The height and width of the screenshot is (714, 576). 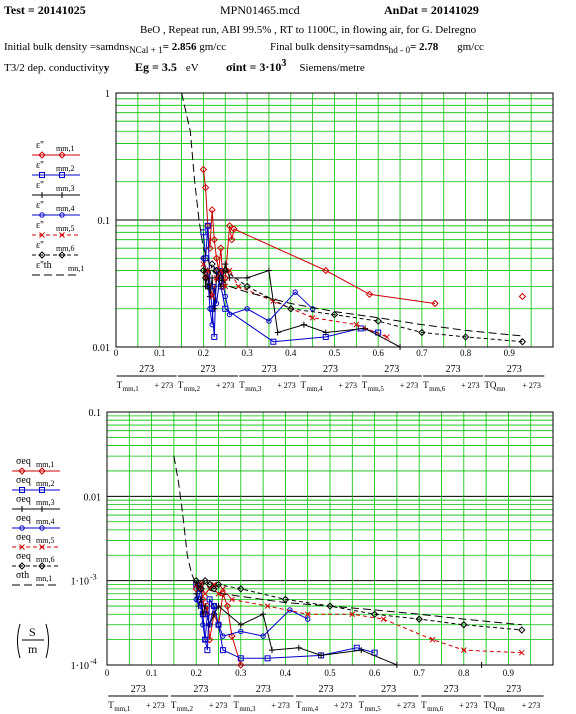 What do you see at coordinates (44, 265) in the screenshot?
I see `legend-label: ε''th` at bounding box center [44, 265].